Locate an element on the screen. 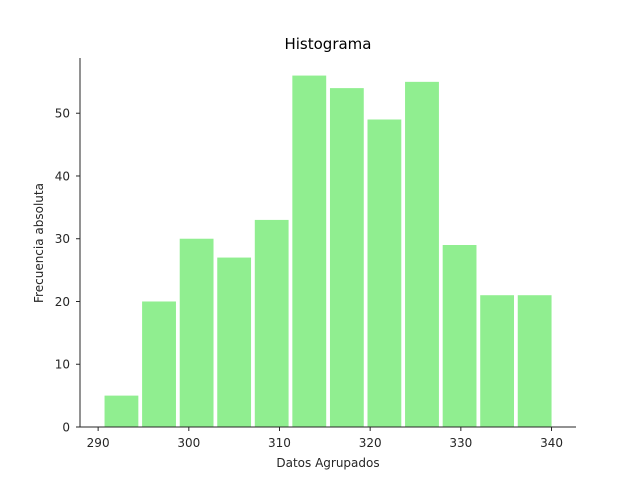 The height and width of the screenshot is (480, 640). chart-title: Histograma is located at coordinates (327, 44).